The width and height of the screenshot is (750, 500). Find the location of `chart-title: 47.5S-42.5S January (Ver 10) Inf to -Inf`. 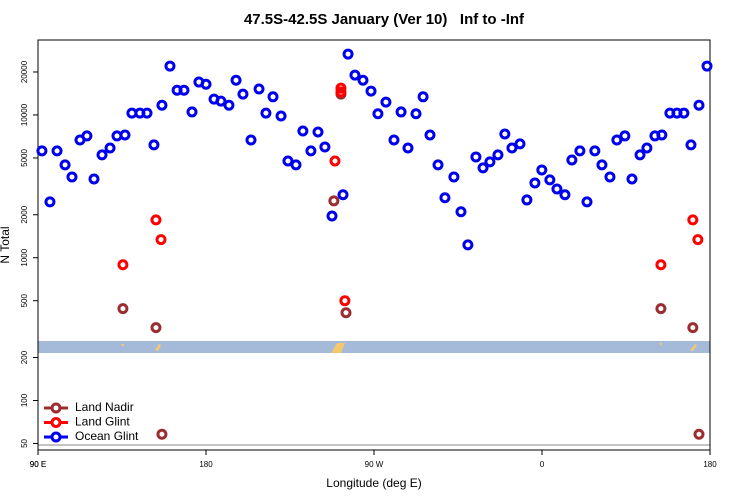

chart-title: 47.5S-42.5S January (Ver 10) Inf to -Inf is located at coordinates (384, 19).